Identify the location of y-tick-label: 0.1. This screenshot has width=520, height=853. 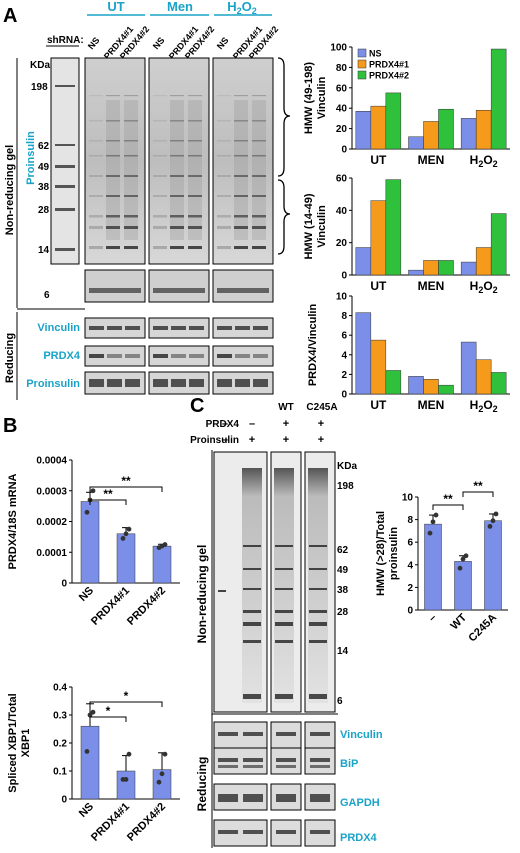
(60, 772).